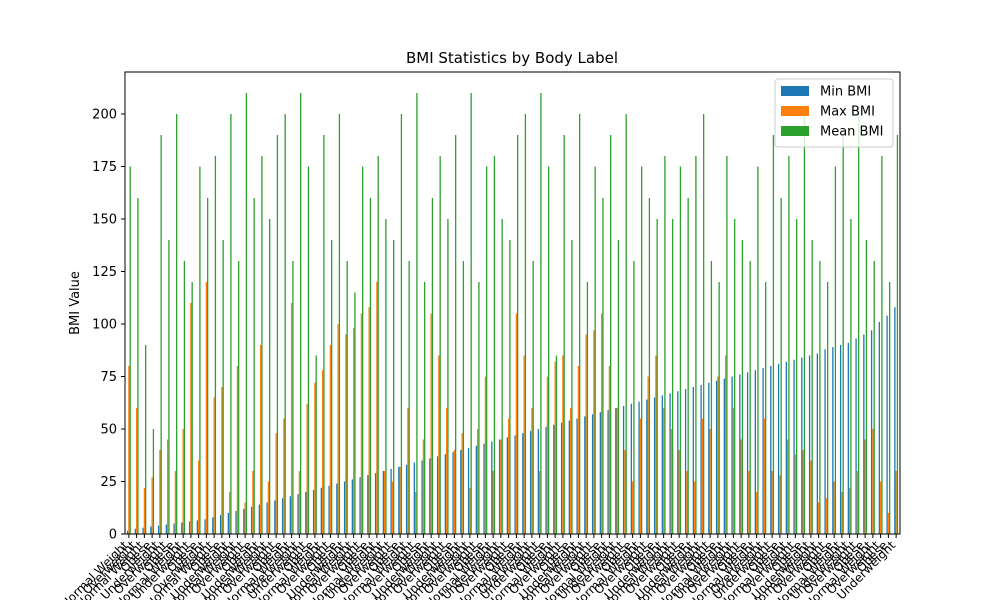  What do you see at coordinates (108, 325) in the screenshot?
I see `y-axis-ticks: 0 25 50 75 100 125 150 175 200` at bounding box center [108, 325].